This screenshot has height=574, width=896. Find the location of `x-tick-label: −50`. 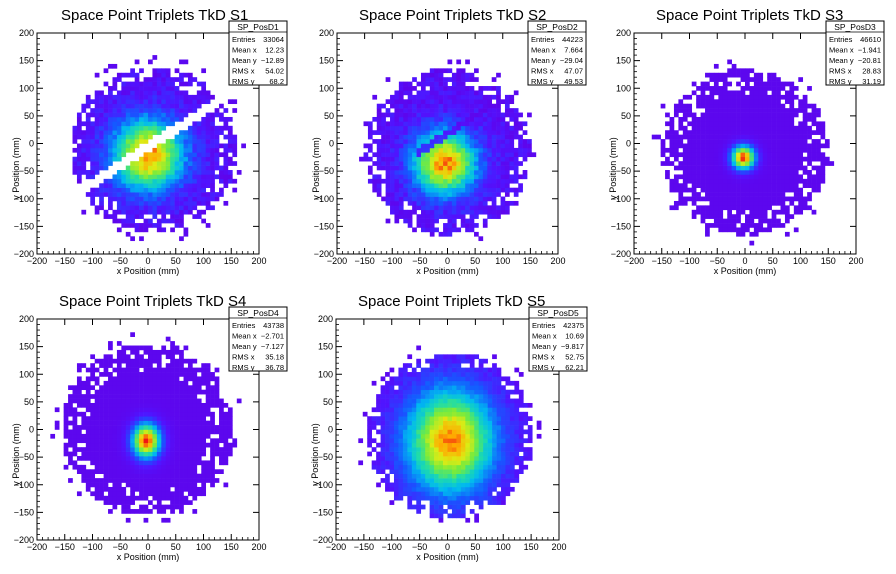

x-tick-label: −50 is located at coordinates (419, 261).